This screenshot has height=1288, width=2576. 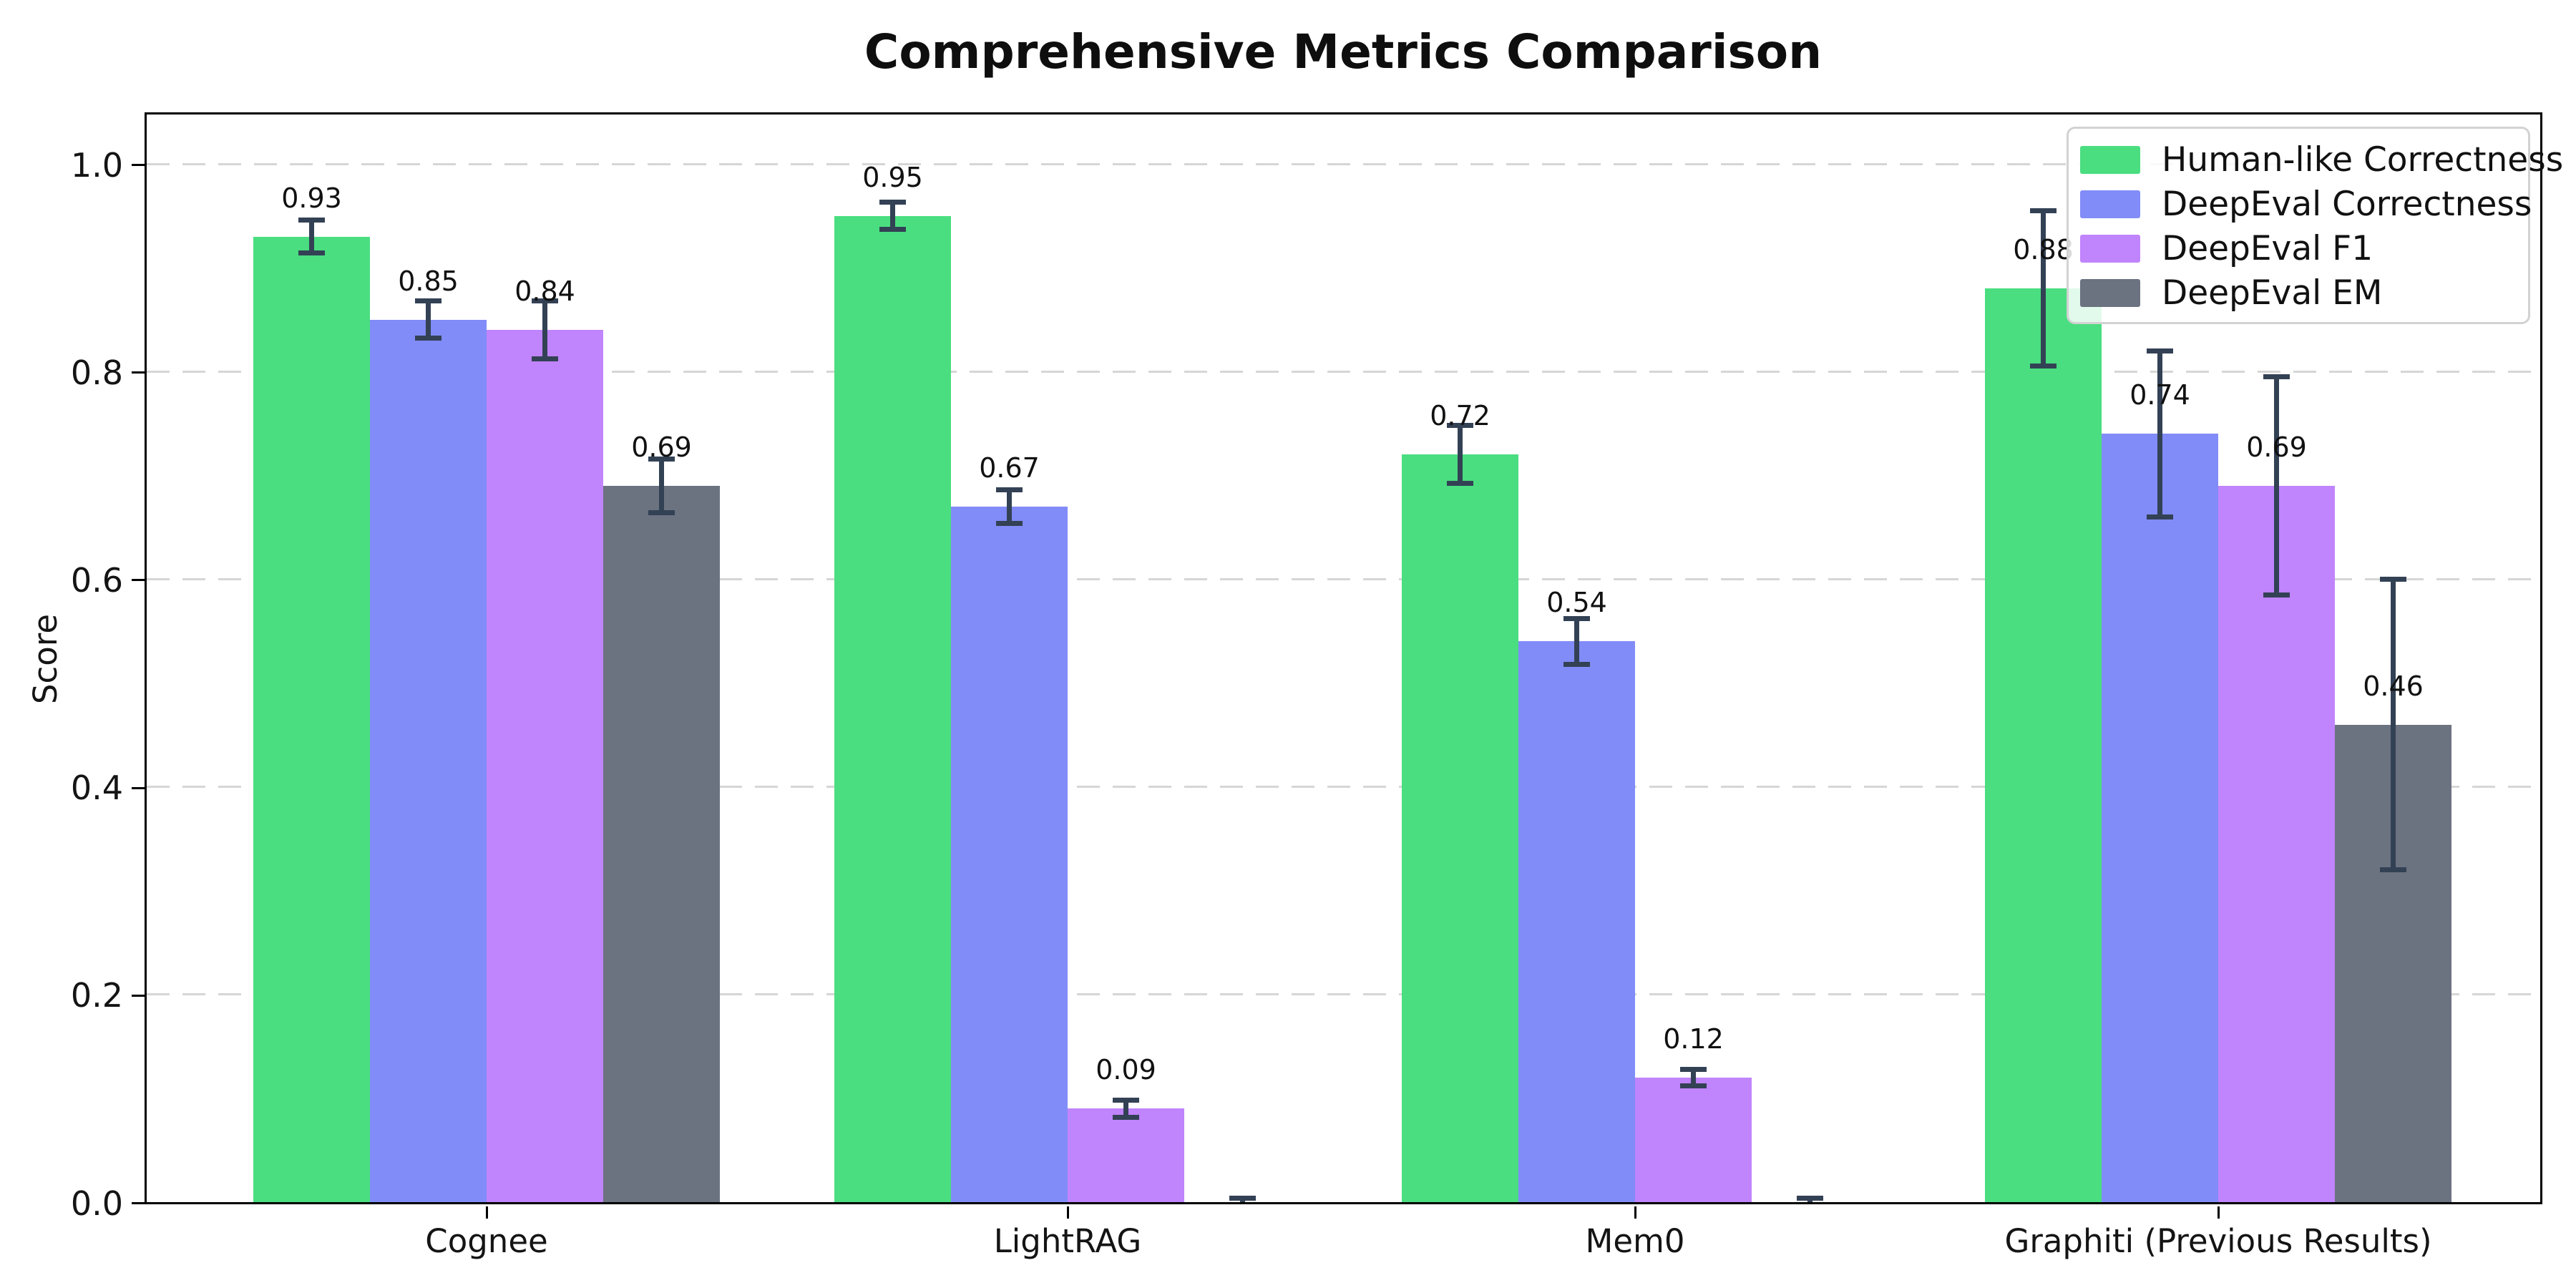 I want to click on x-tick-label: Graphiti (Previous Results), so click(x=2218, y=1241).